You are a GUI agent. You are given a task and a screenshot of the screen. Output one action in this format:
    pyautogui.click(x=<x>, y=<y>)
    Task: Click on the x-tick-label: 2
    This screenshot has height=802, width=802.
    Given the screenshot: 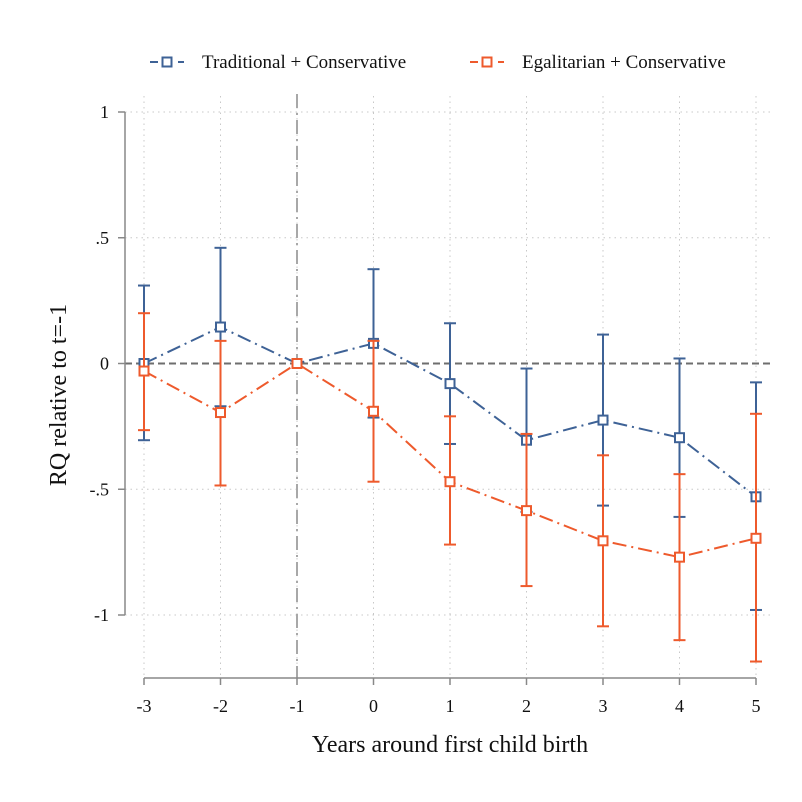 What is the action you would take?
    pyautogui.click(x=526, y=706)
    